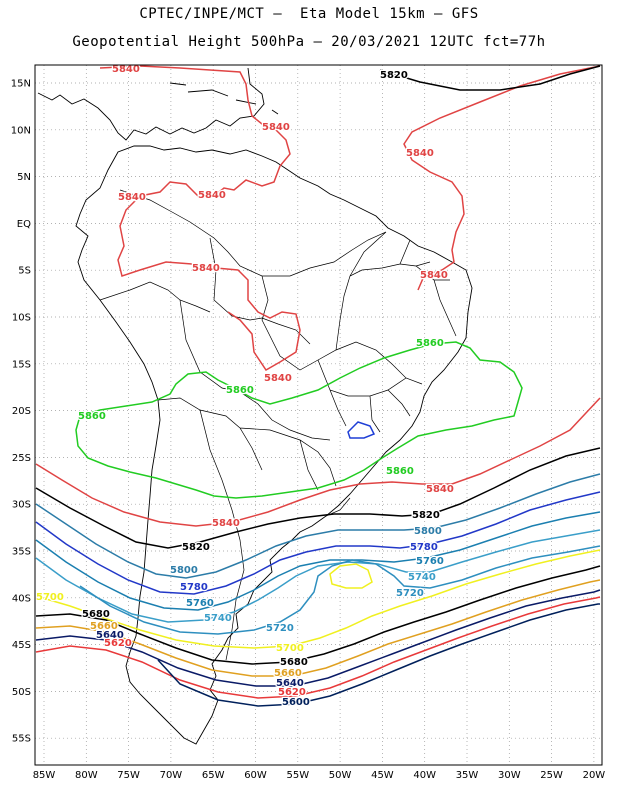  I want to click on lat-tick-label: 25S, so click(21, 458).